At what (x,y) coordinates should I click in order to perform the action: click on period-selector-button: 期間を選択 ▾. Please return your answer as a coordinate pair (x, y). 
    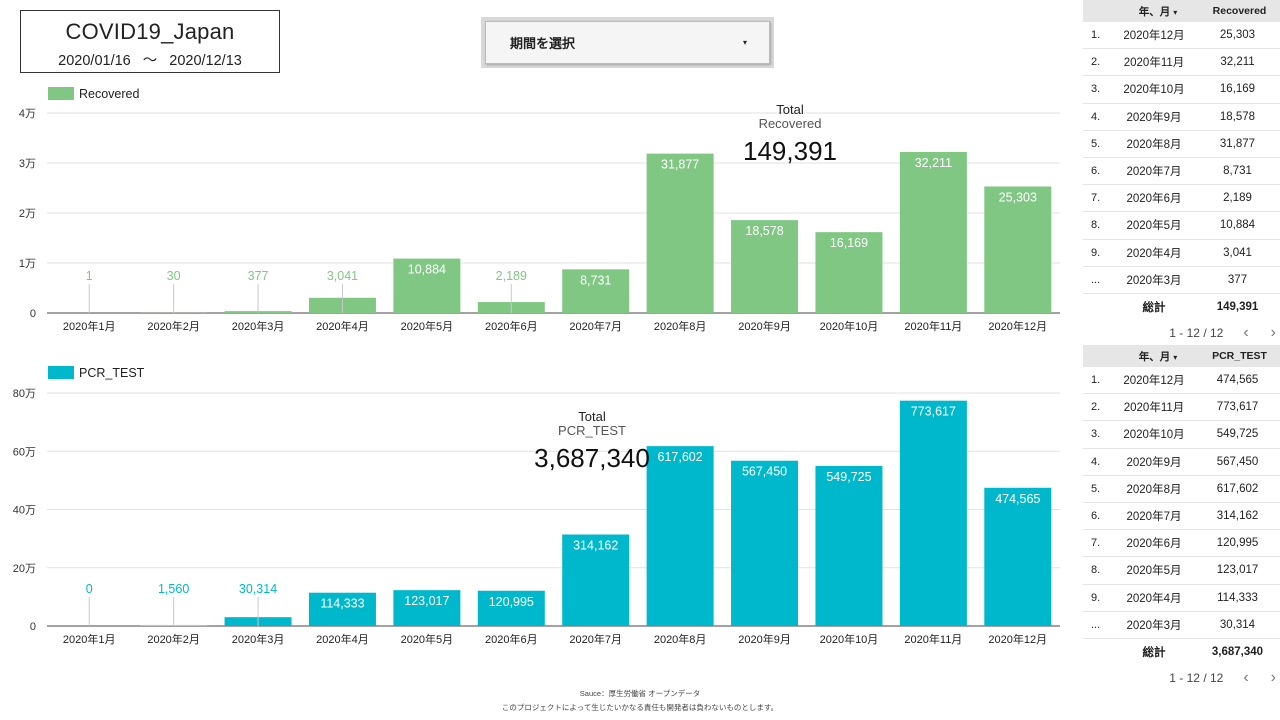
    Looking at the image, I should click on (627, 42).